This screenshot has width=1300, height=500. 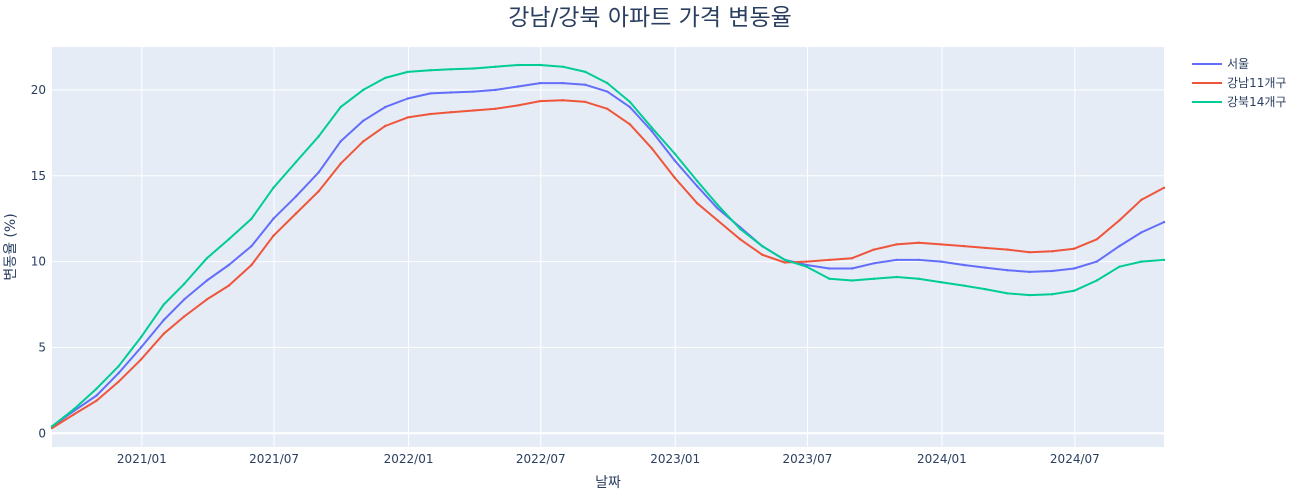 I want to click on y-tick-label: 20, so click(x=38, y=90).